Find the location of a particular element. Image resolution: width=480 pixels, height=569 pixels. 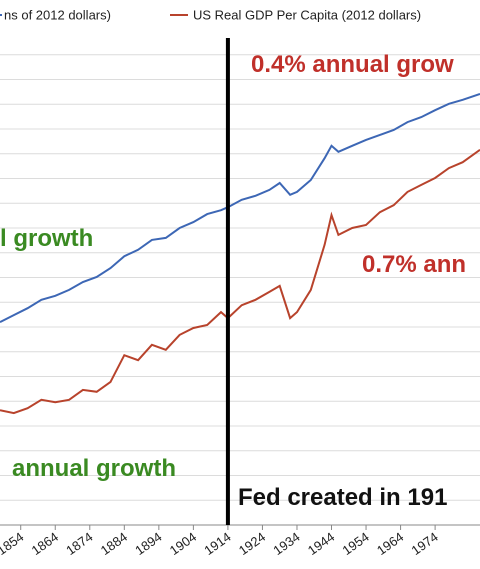

legend-label: ns of 2012 dollars) is located at coordinates (57, 14).